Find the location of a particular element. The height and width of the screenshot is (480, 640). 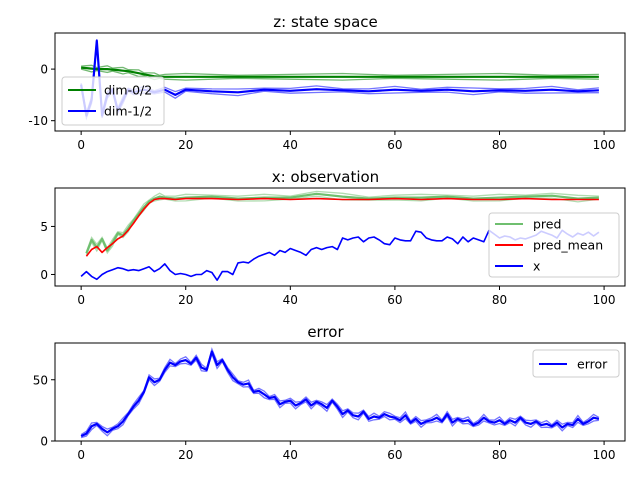

ytick-label-2-1: 50 is located at coordinates (40, 380).